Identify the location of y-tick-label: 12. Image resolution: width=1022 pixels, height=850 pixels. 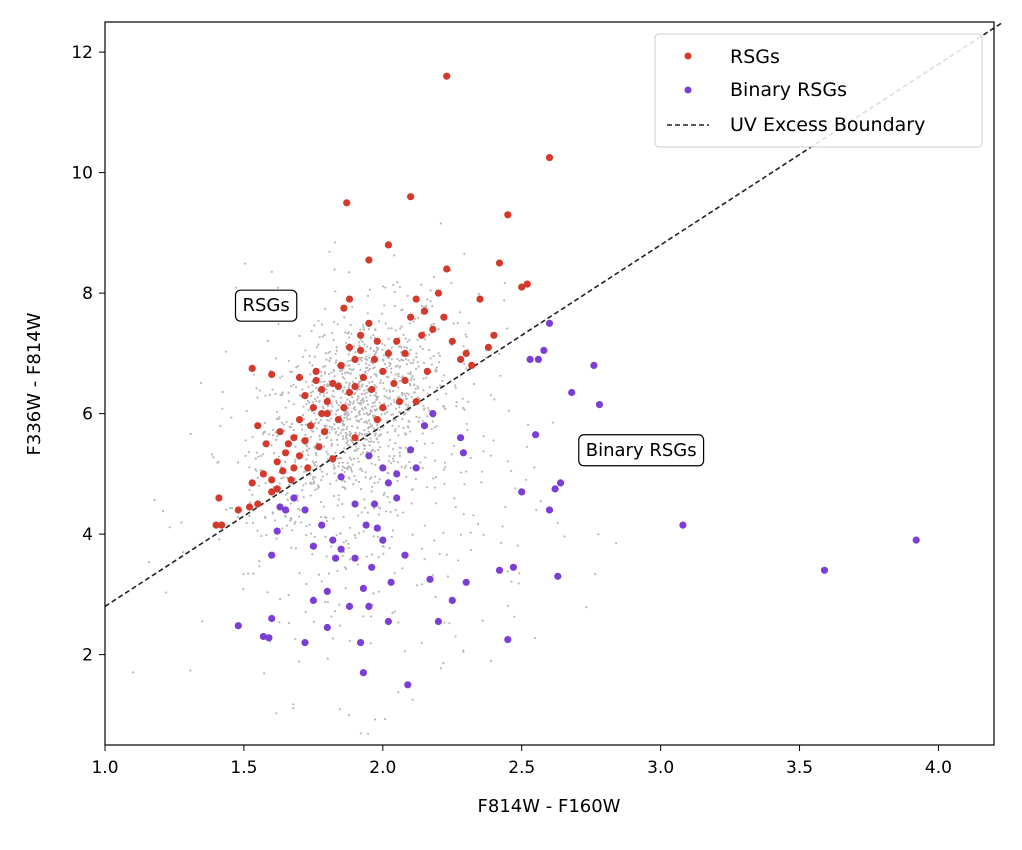
(82, 53).